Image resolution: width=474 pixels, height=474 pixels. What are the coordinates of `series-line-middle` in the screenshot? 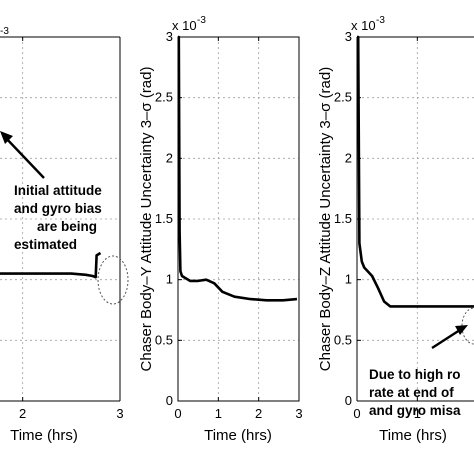 It's located at (237, 168).